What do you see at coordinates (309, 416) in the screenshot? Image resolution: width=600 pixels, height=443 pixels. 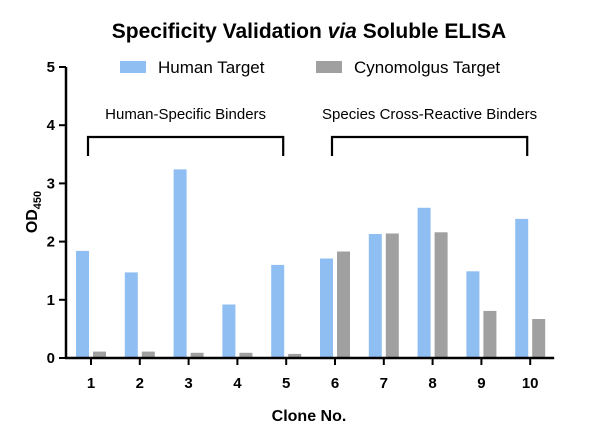 I see `x-axis-label: Clone No.` at bounding box center [309, 416].